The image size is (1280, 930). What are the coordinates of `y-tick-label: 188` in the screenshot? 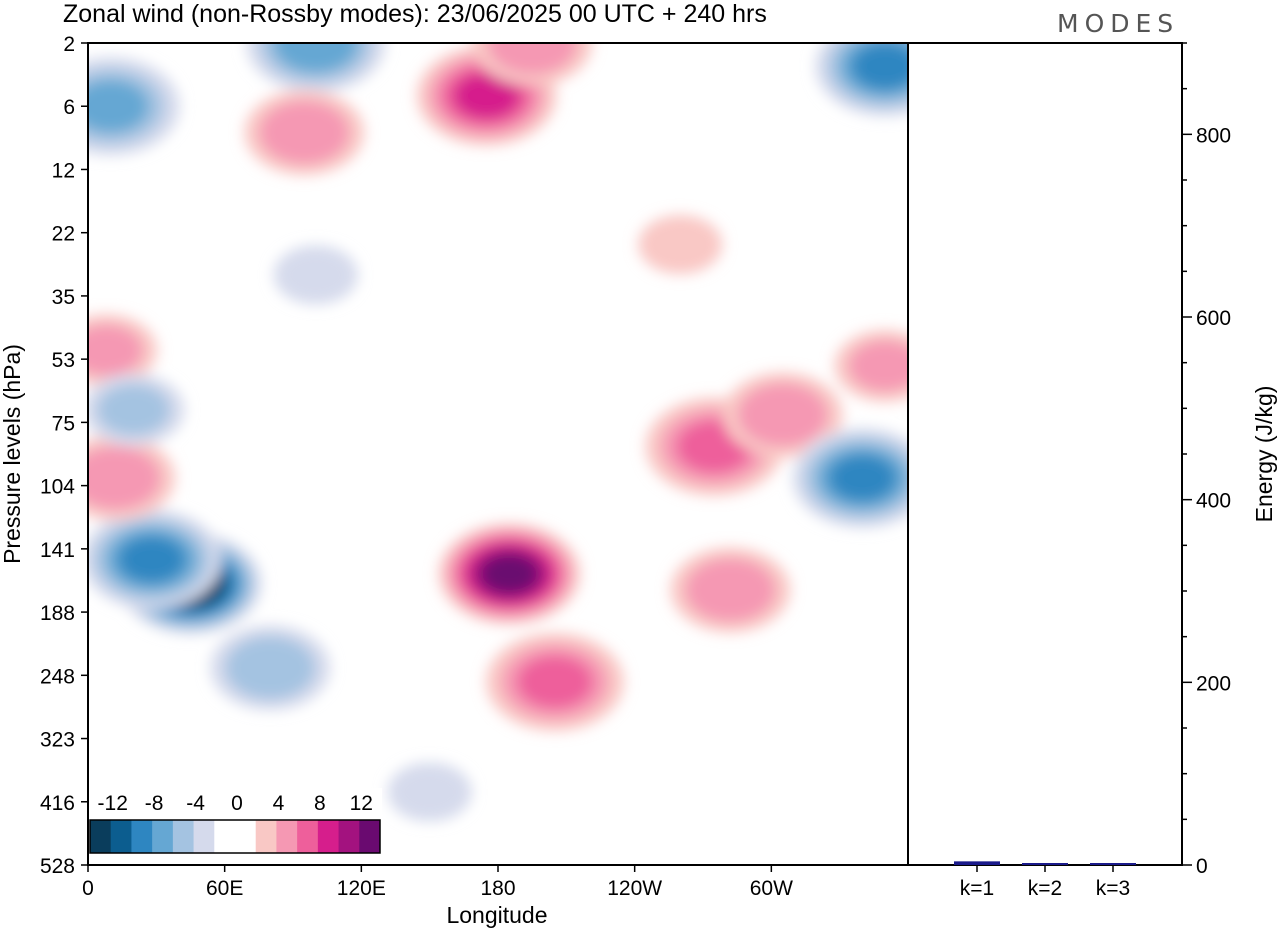 It's located at (57, 613).